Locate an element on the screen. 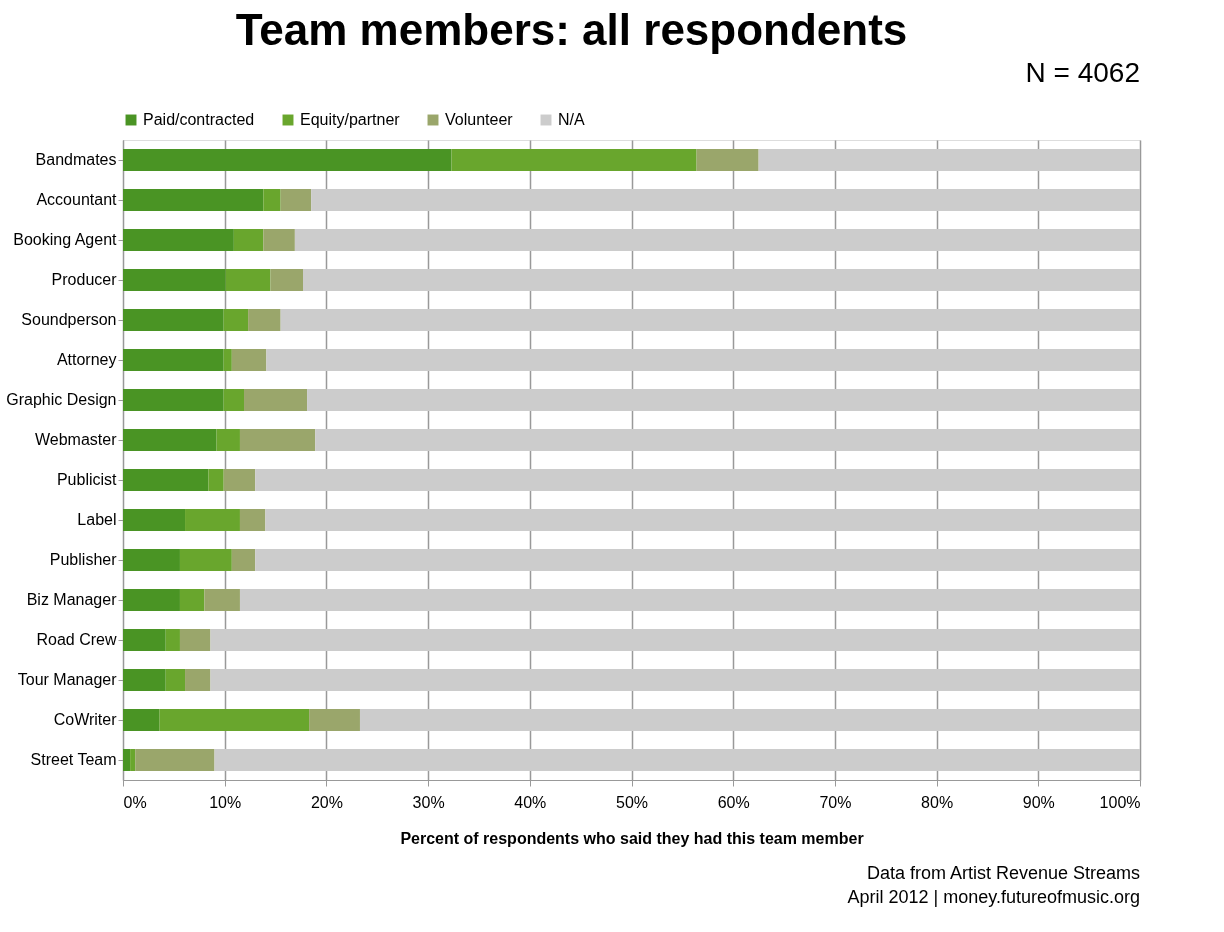  chart-title: Team members: all respondents is located at coordinates (571, 29).